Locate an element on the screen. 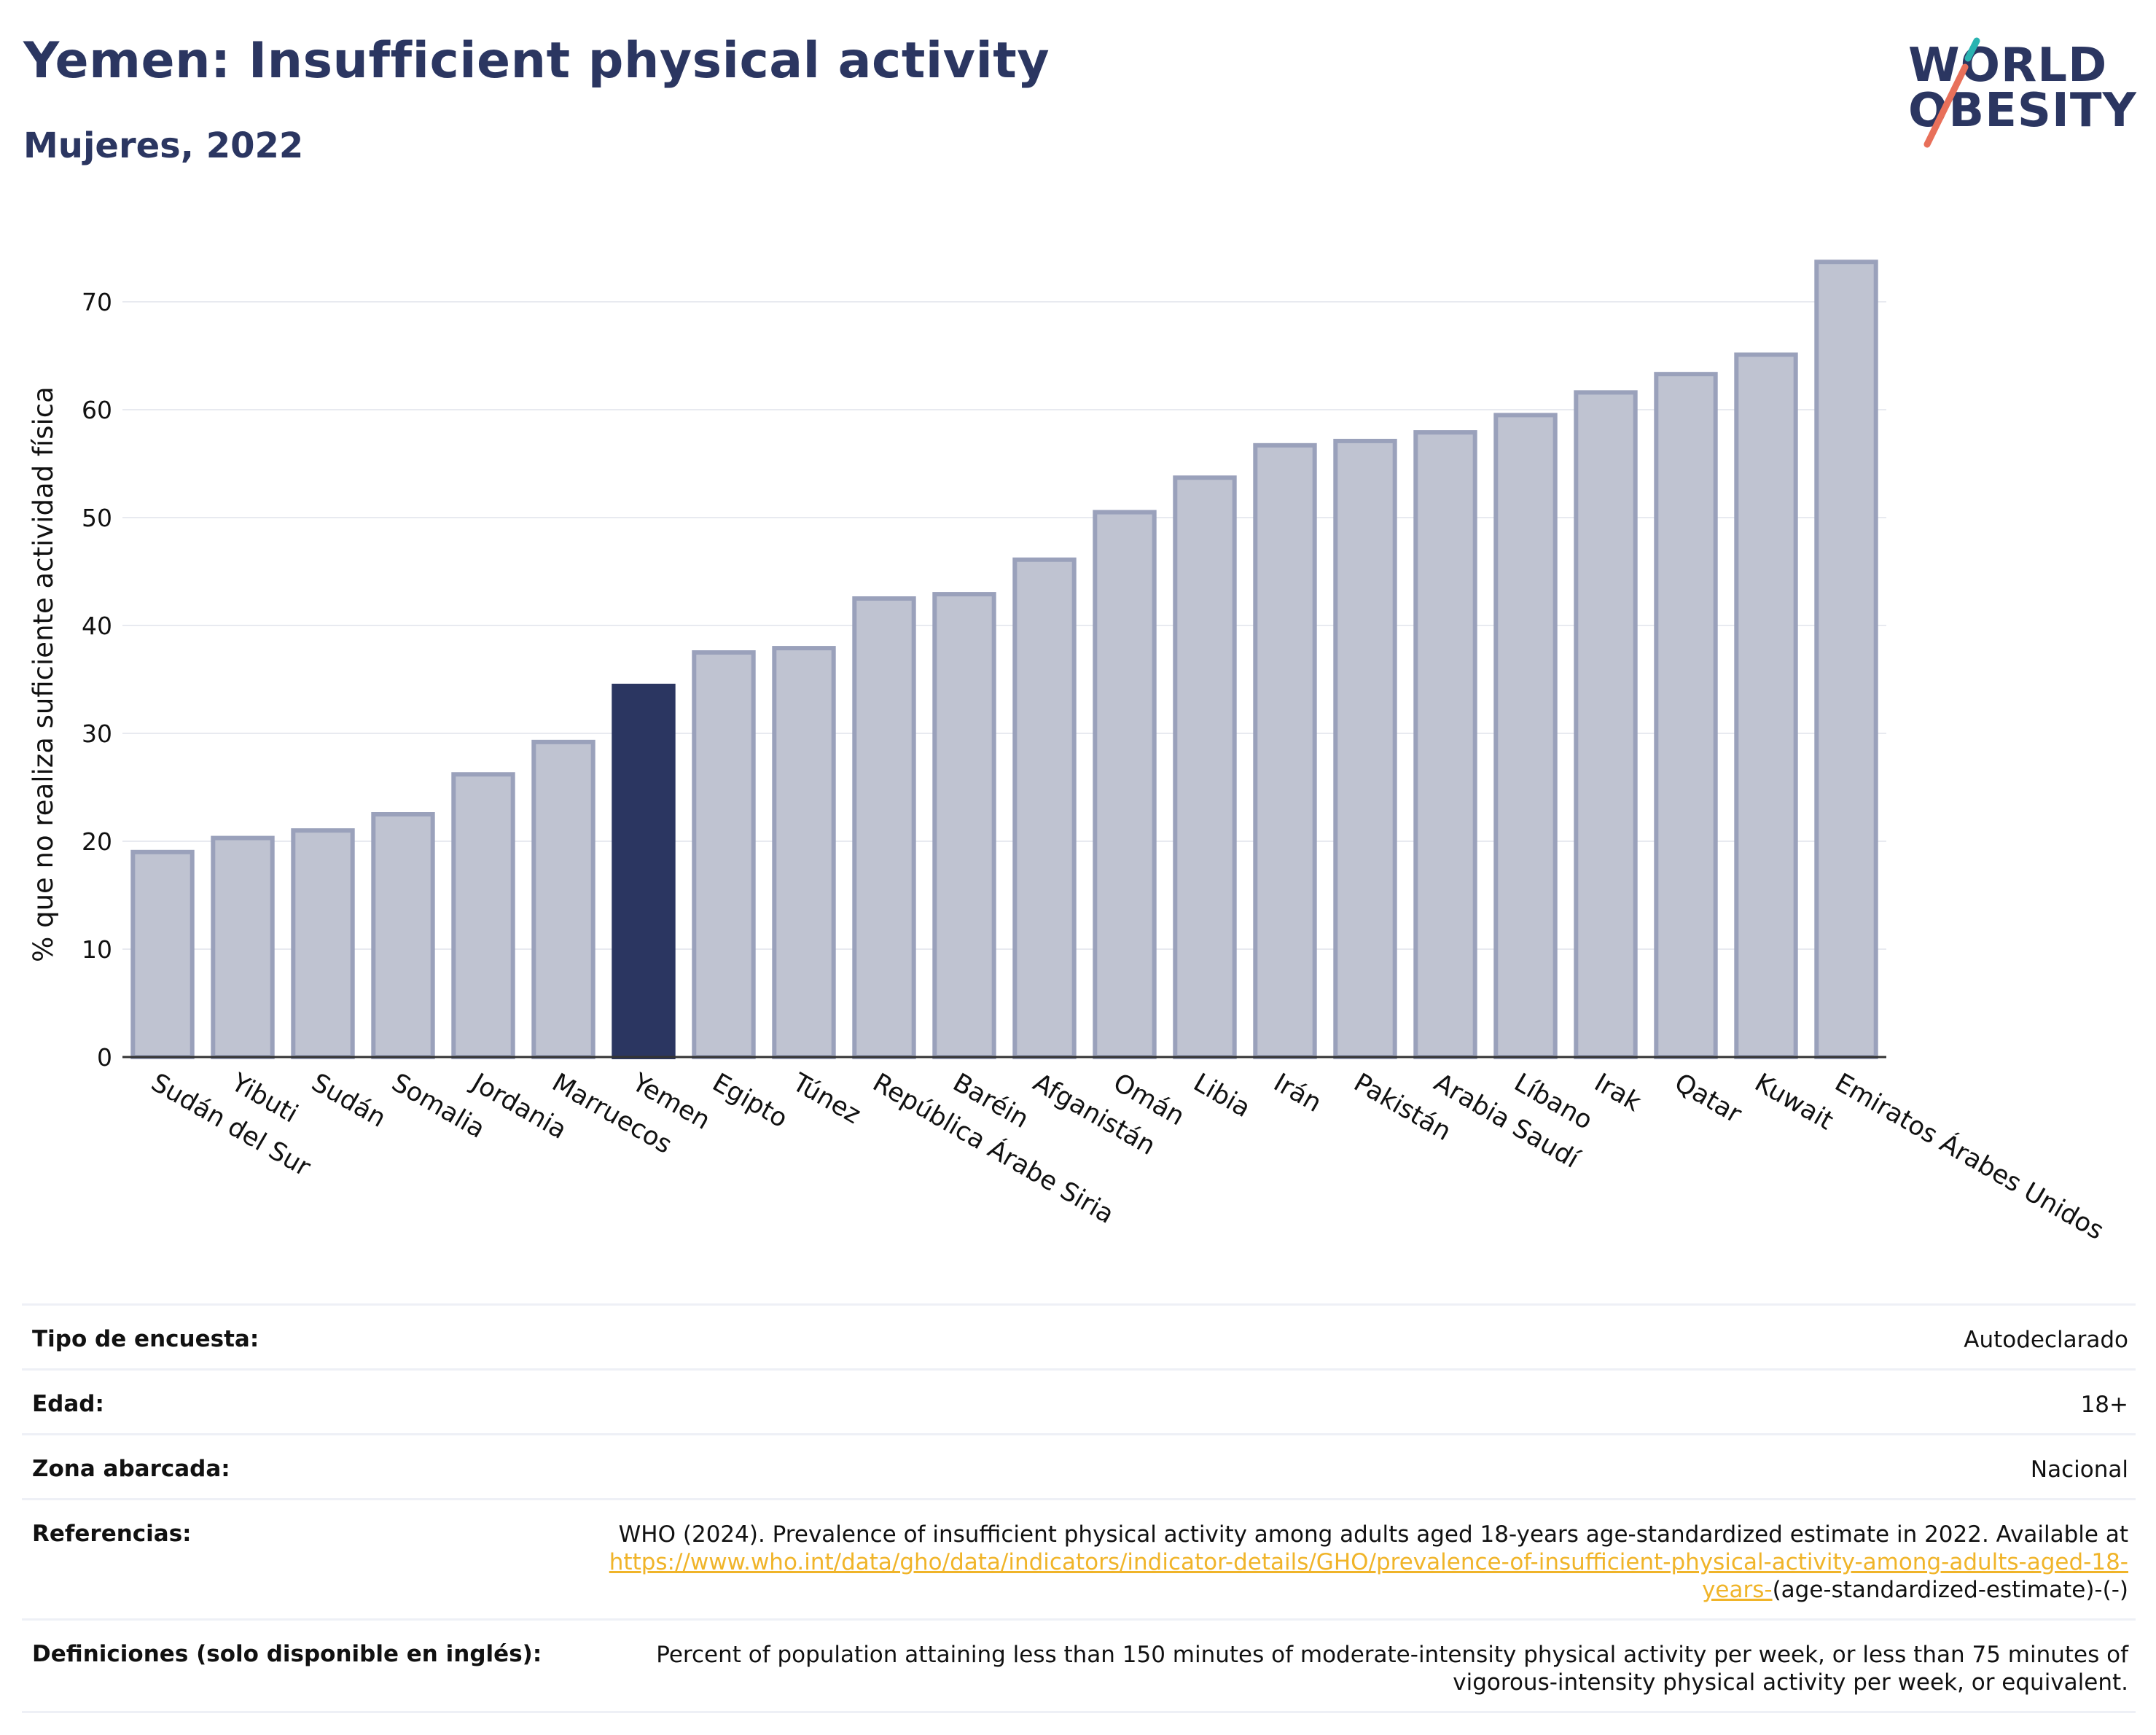 The width and height of the screenshot is (2156, 1735). bar-emiratos-árabes-unidos is located at coordinates (1846, 660).